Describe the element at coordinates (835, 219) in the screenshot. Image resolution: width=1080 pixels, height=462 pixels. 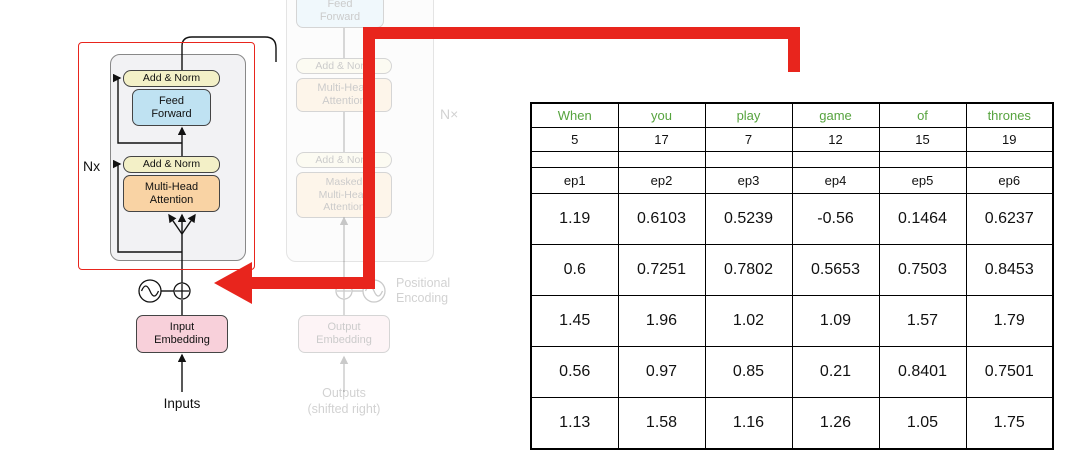
I see `embedding-value-cell: -0.56` at that location.